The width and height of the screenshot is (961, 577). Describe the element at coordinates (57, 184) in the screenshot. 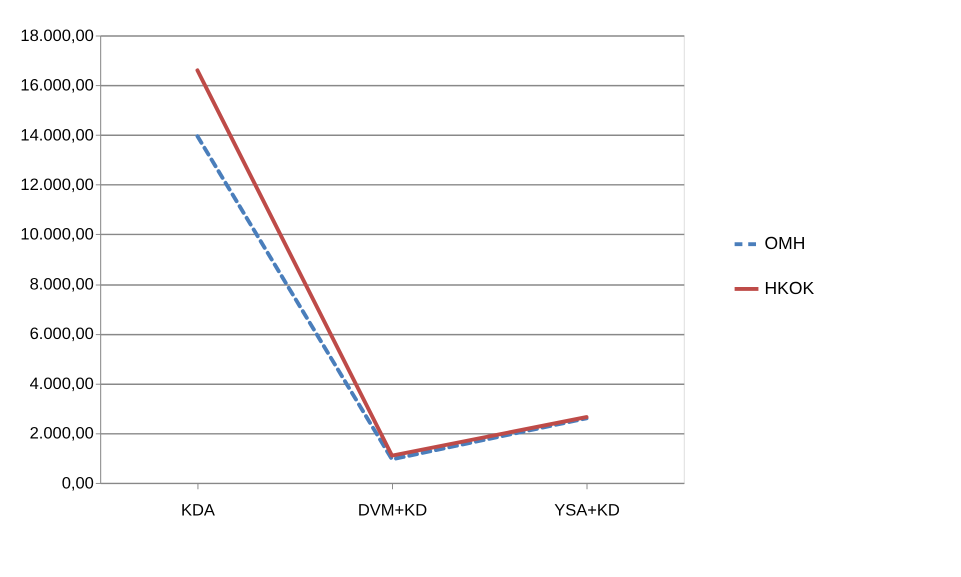

I see `y-tick-label: 12.000,00` at that location.